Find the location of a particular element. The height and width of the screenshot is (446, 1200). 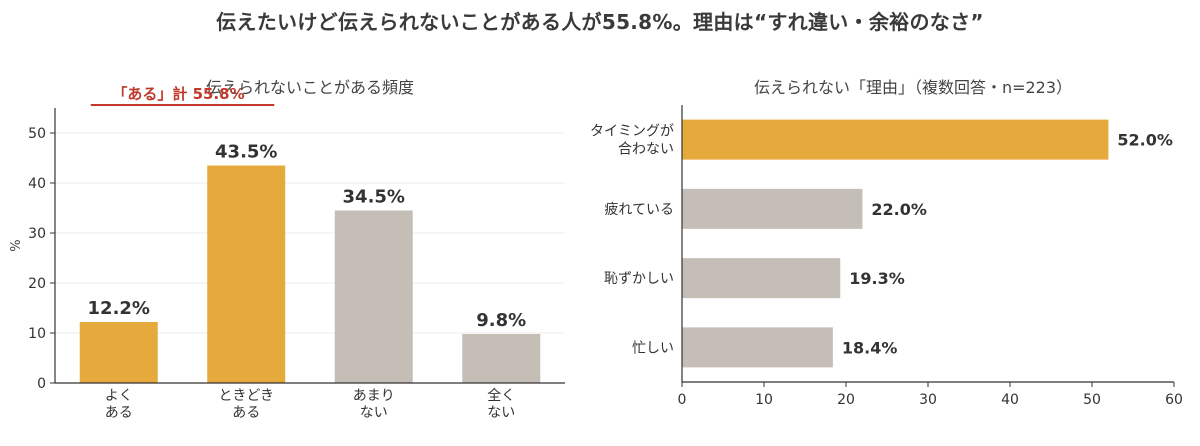

y-tick-label: 疲れている is located at coordinates (639, 209).